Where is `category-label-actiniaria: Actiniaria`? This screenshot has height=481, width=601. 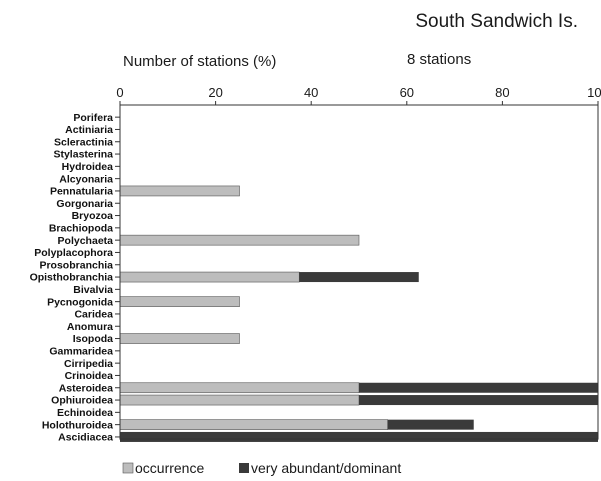
category-label-actiniaria: Actiniaria is located at coordinates (89, 130).